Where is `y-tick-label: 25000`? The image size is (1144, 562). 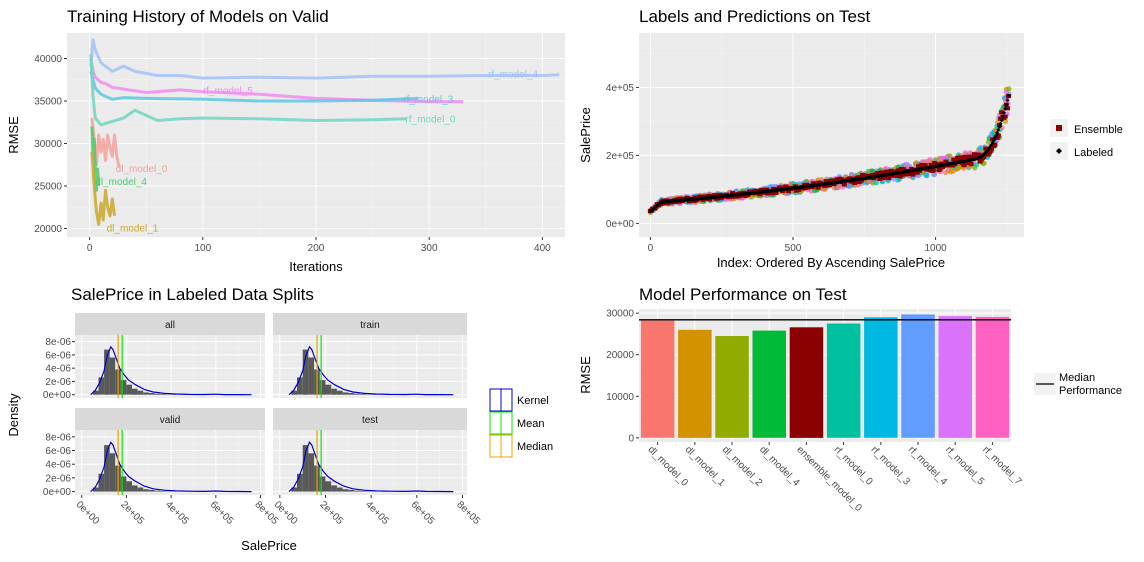
y-tick-label: 25000 is located at coordinates (48, 187).